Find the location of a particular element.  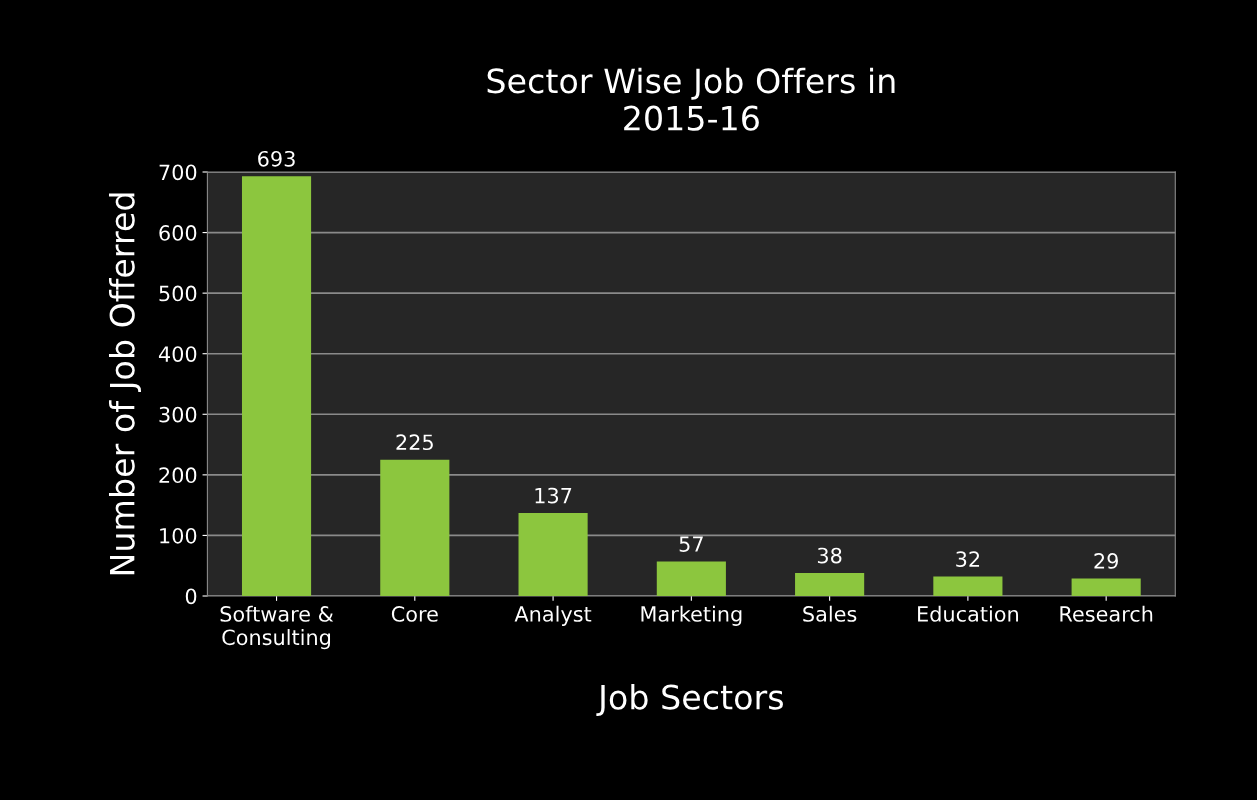

data-label: 29 is located at coordinates (1106, 561).